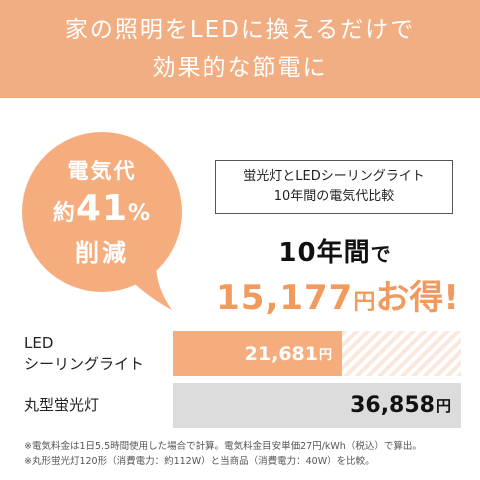  What do you see at coordinates (240, 30) in the screenshot?
I see `banner-line-1: 家の照明をLEDに換えるだけで` at bounding box center [240, 30].